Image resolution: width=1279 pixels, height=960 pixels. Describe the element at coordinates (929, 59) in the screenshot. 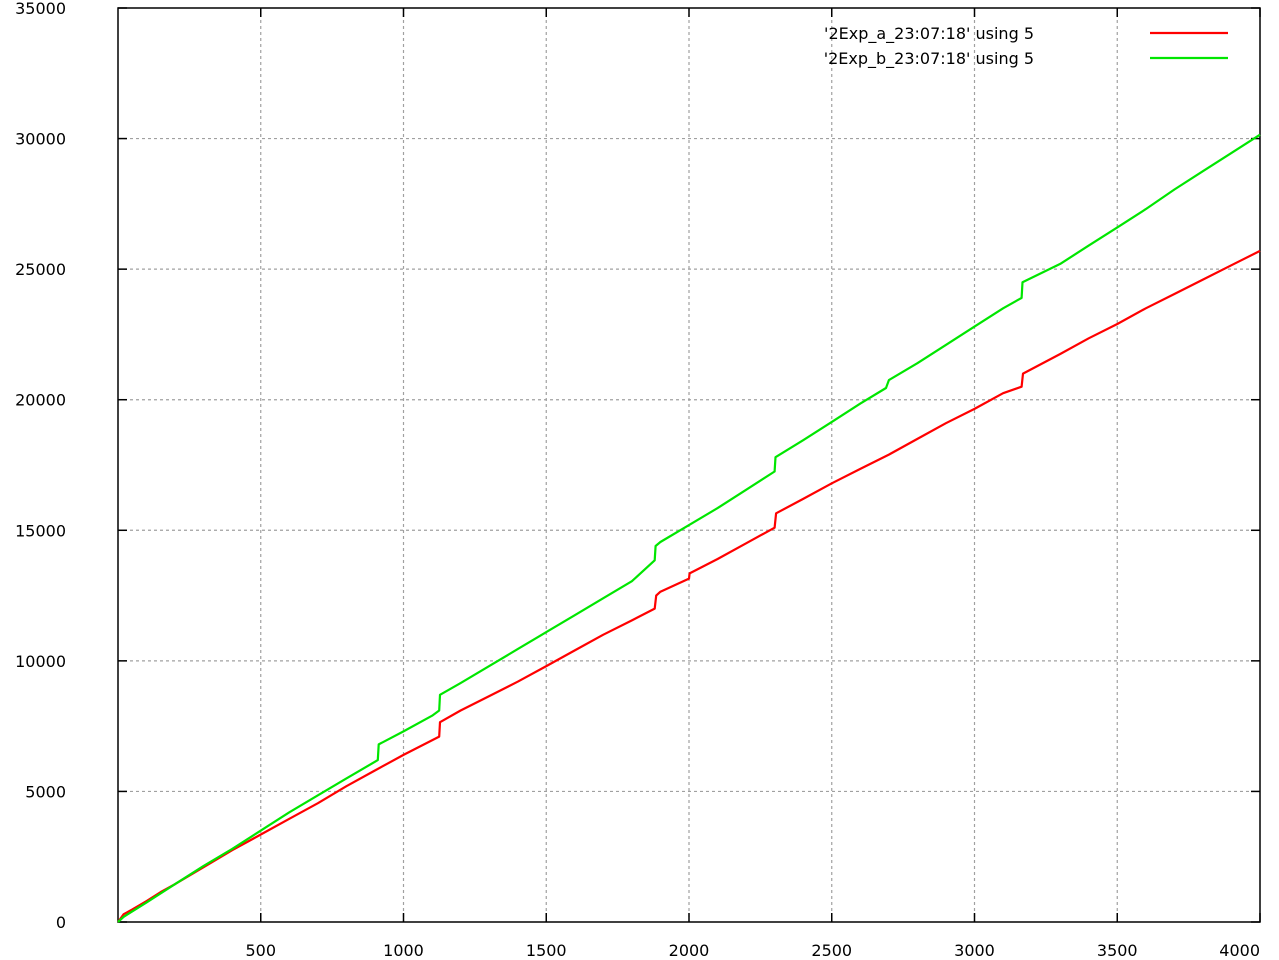

I see `legend-label-2: '2Exp_b_23:07:18' using 5` at that location.